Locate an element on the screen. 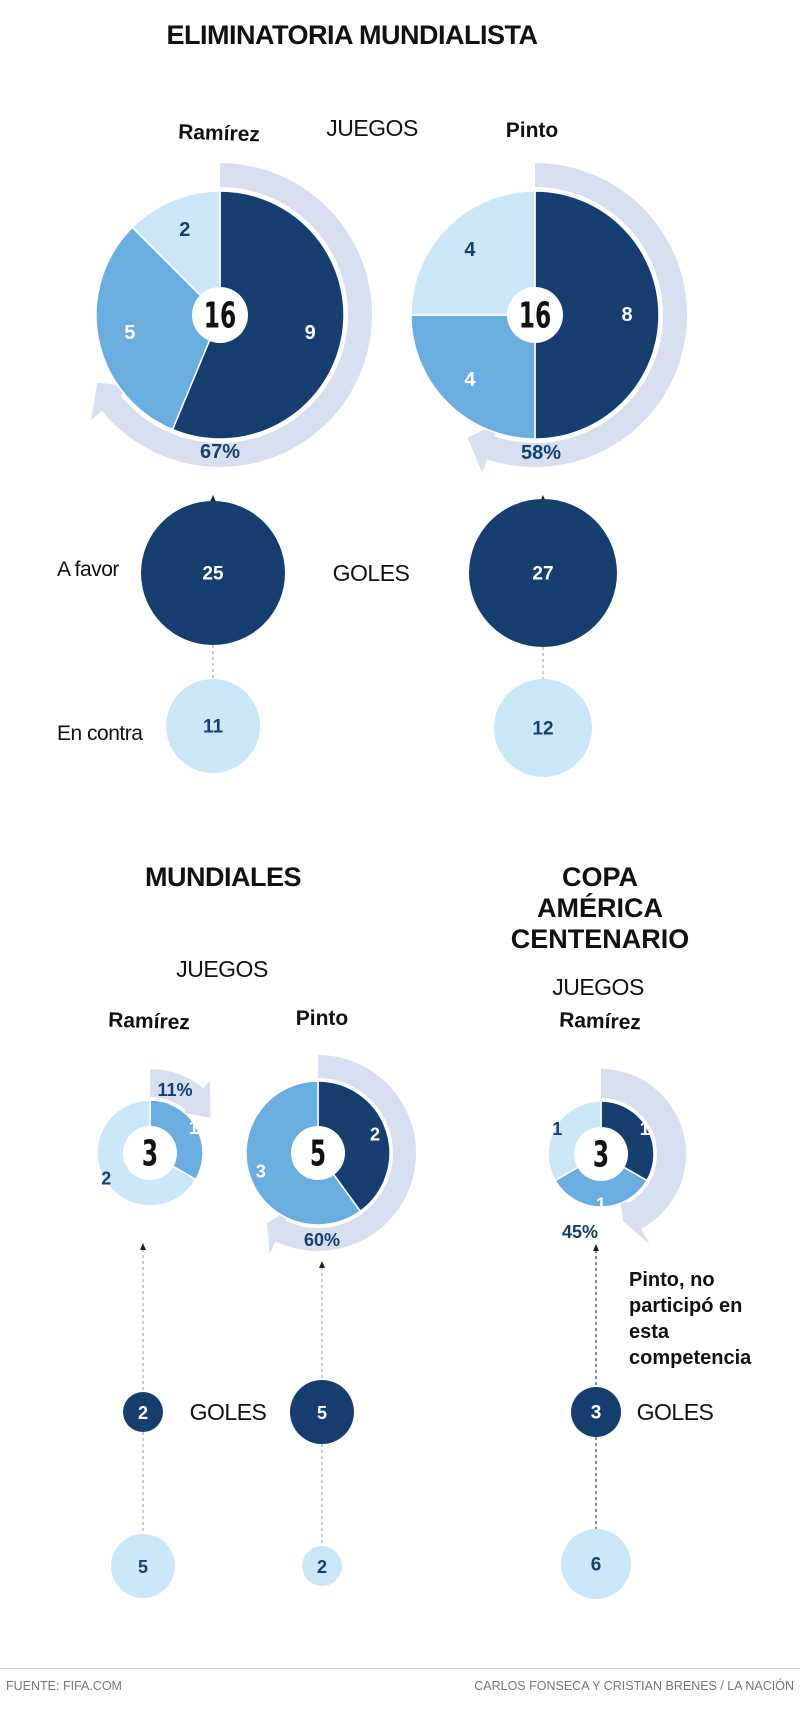 The width and height of the screenshot is (800, 1722). section-title-mundiales: MUNDIALES is located at coordinates (223, 877).